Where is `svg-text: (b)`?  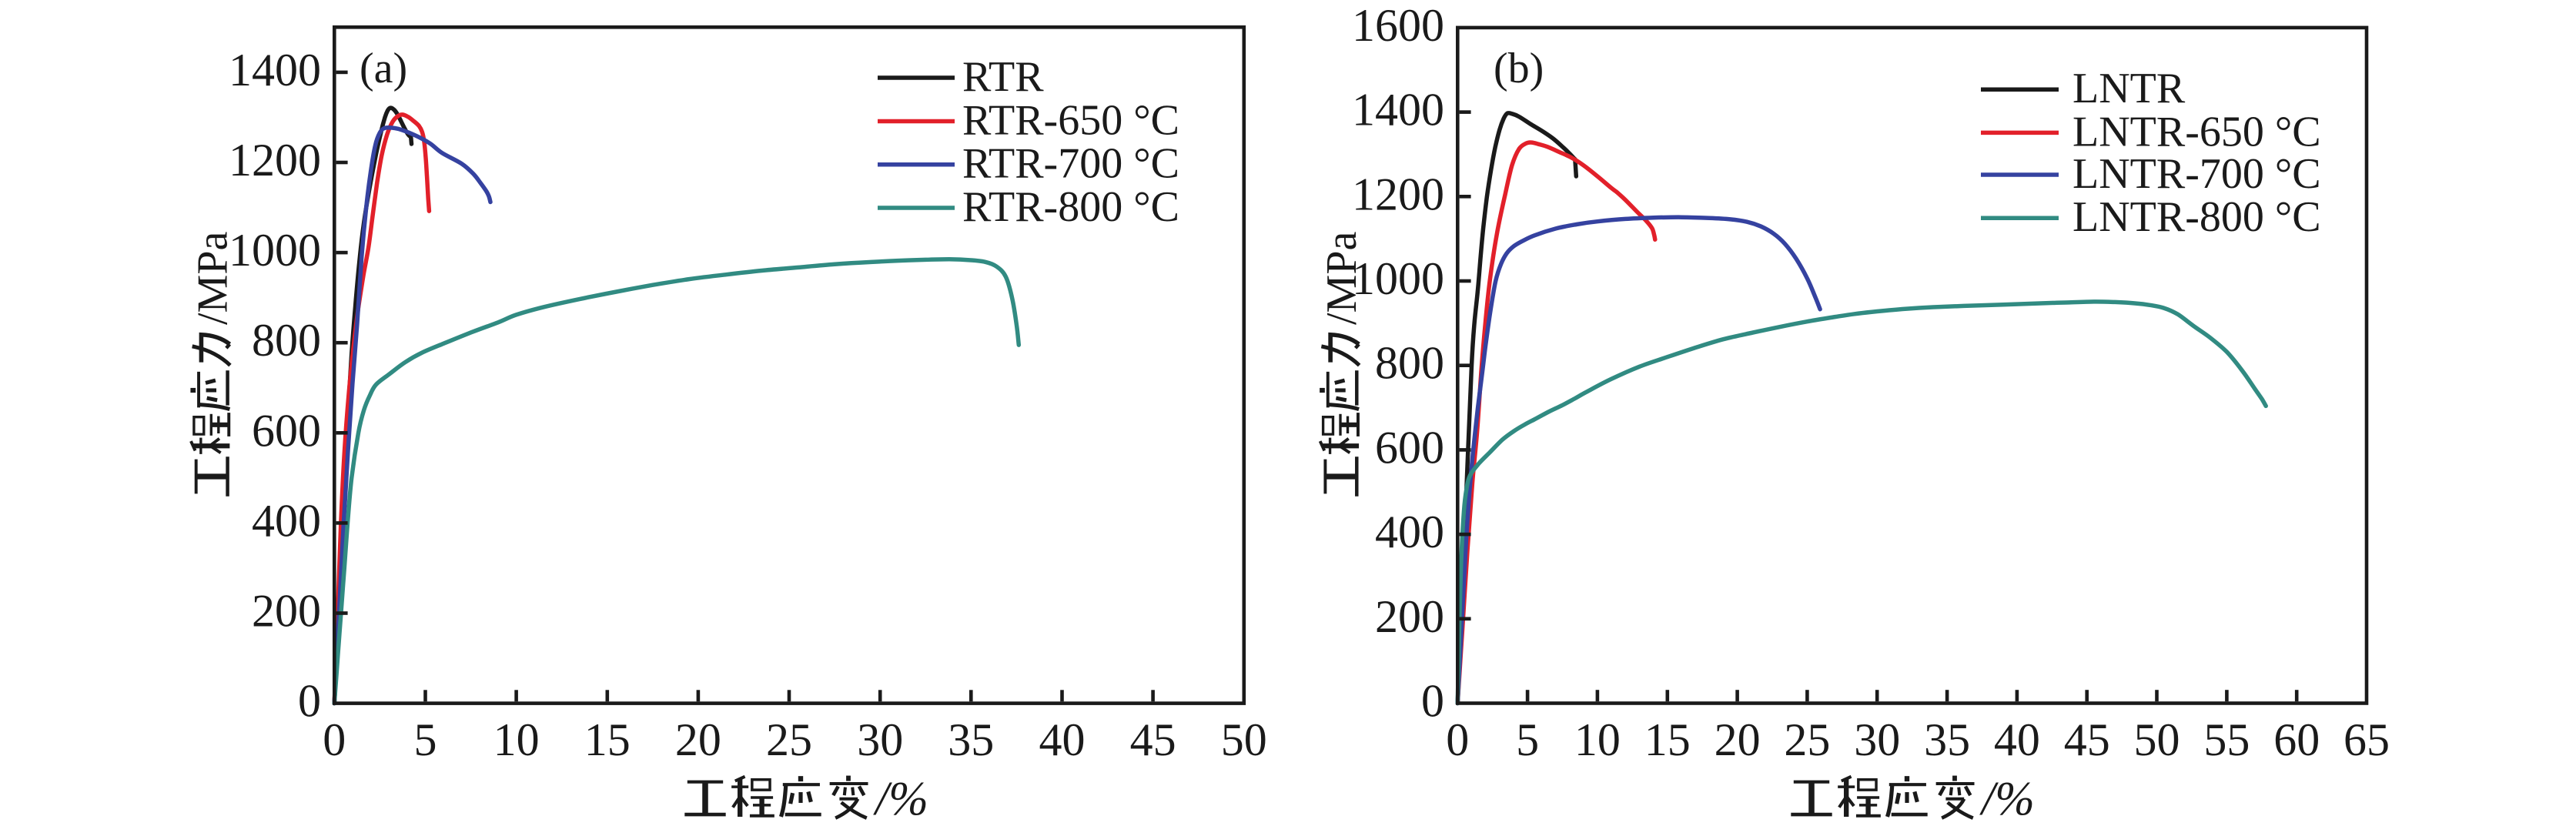 svg-text: (b) is located at coordinates (1519, 68).